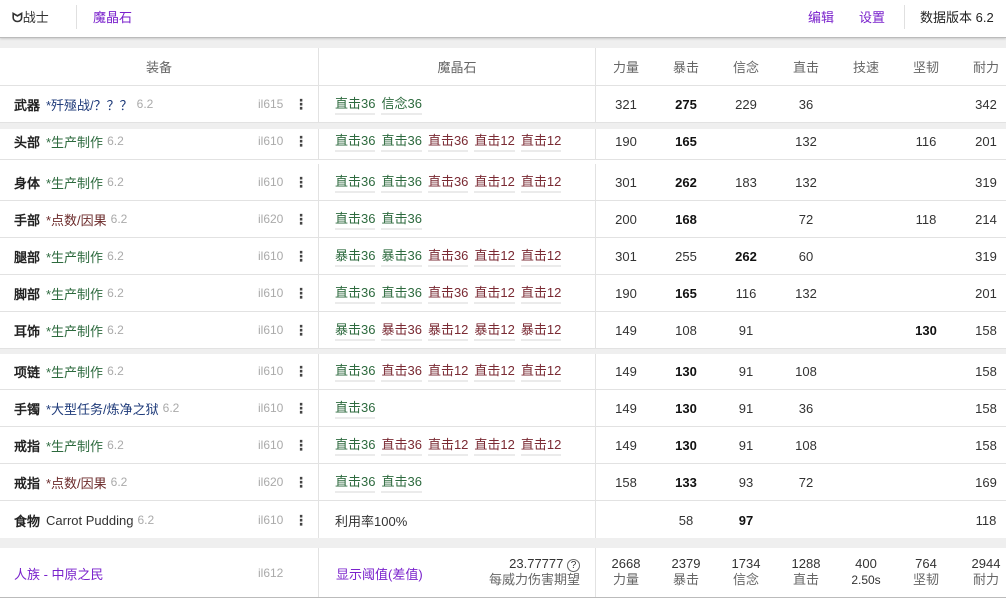  Describe the element at coordinates (685, 579) in the screenshot. I see `stat-total-label: 暴击` at that location.